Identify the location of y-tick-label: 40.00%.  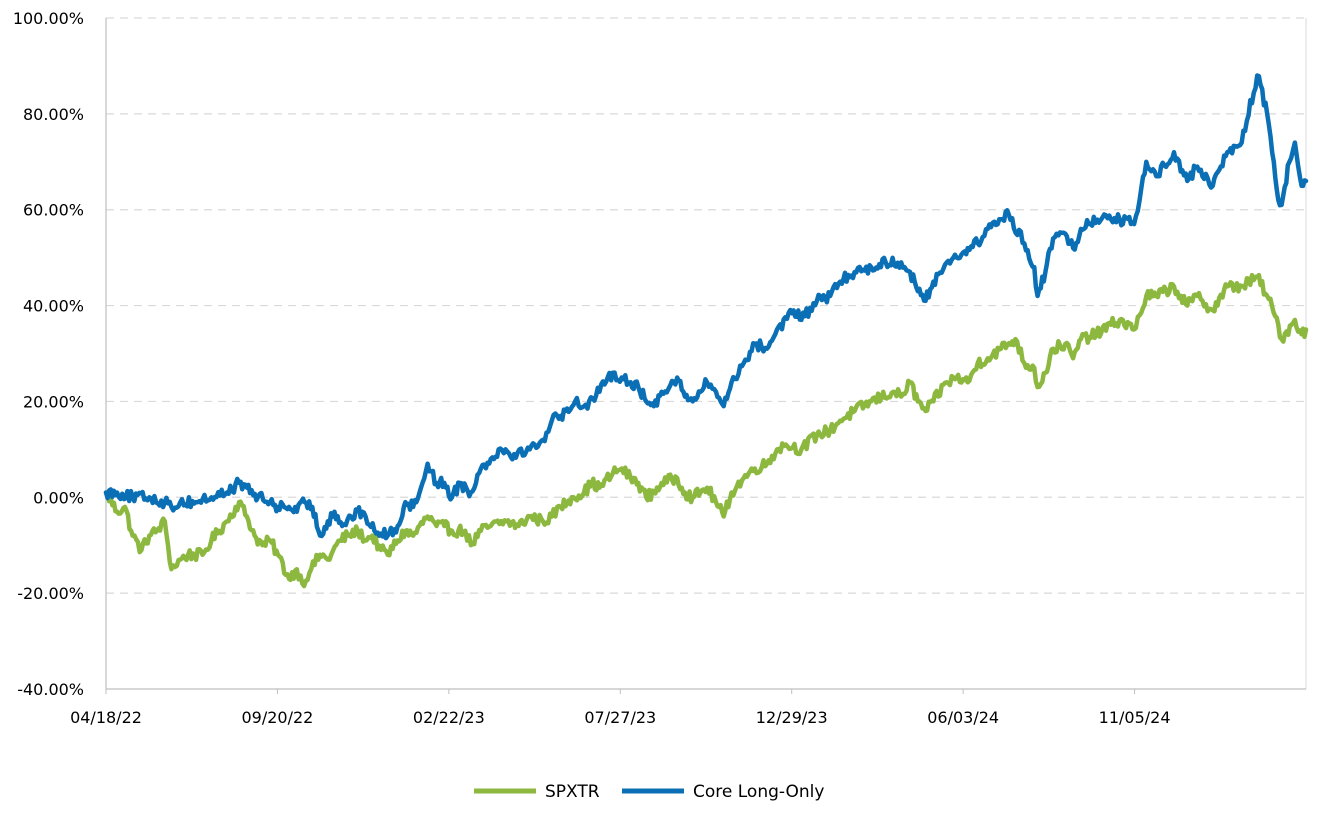
(53, 306).